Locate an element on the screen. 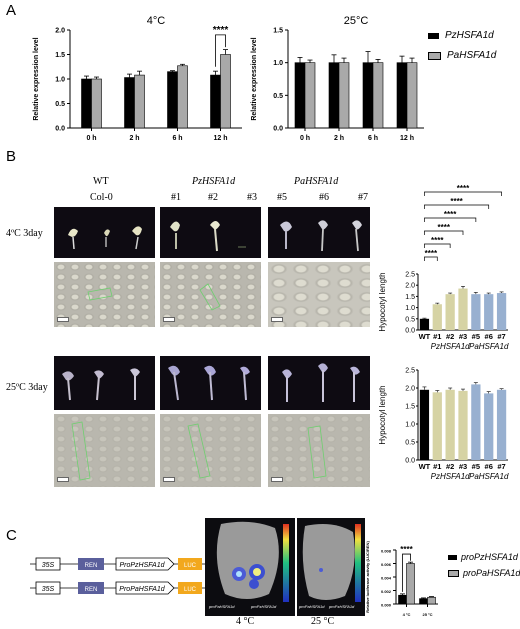 Image resolution: width=520 pixels, height=629 pixels. group-label-pz: PzHSFA1d is located at coordinates (451, 346).